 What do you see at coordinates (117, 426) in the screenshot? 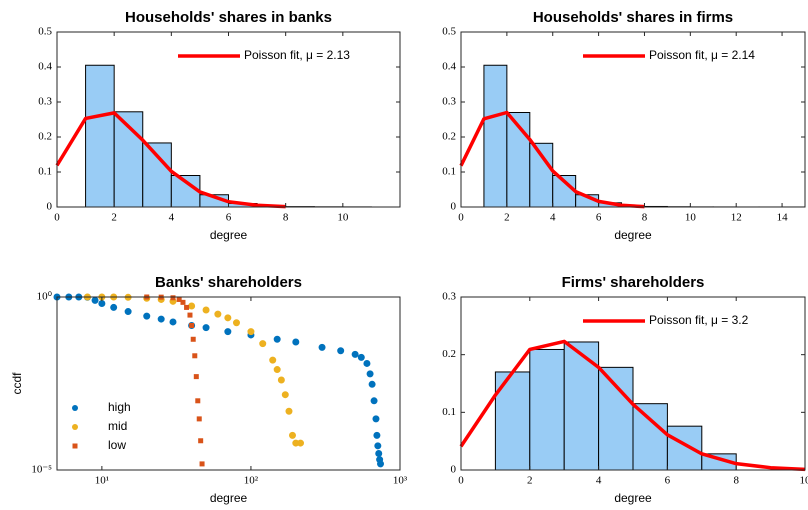
I see `legend-label: mid` at bounding box center [117, 426].